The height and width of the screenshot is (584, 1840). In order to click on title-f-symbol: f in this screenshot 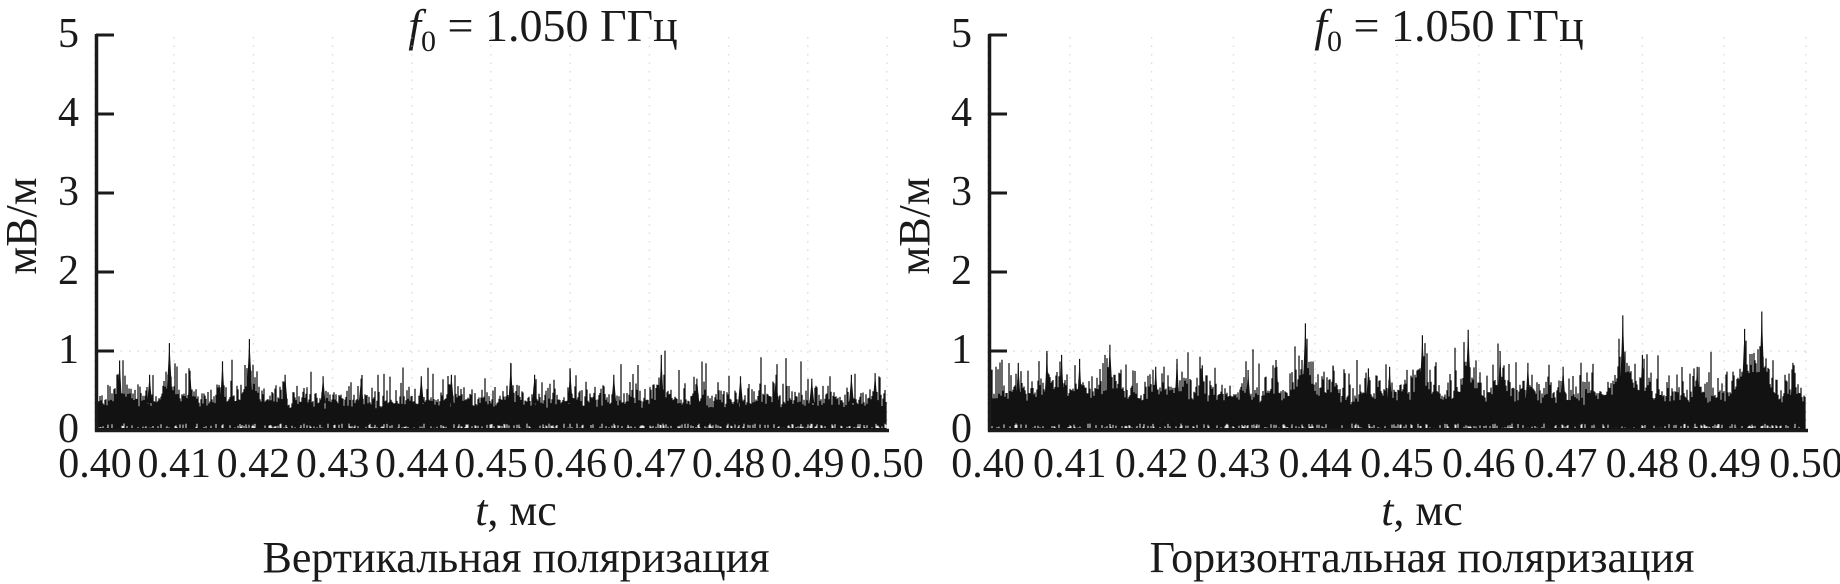, I will do `click(1321, 25)`.